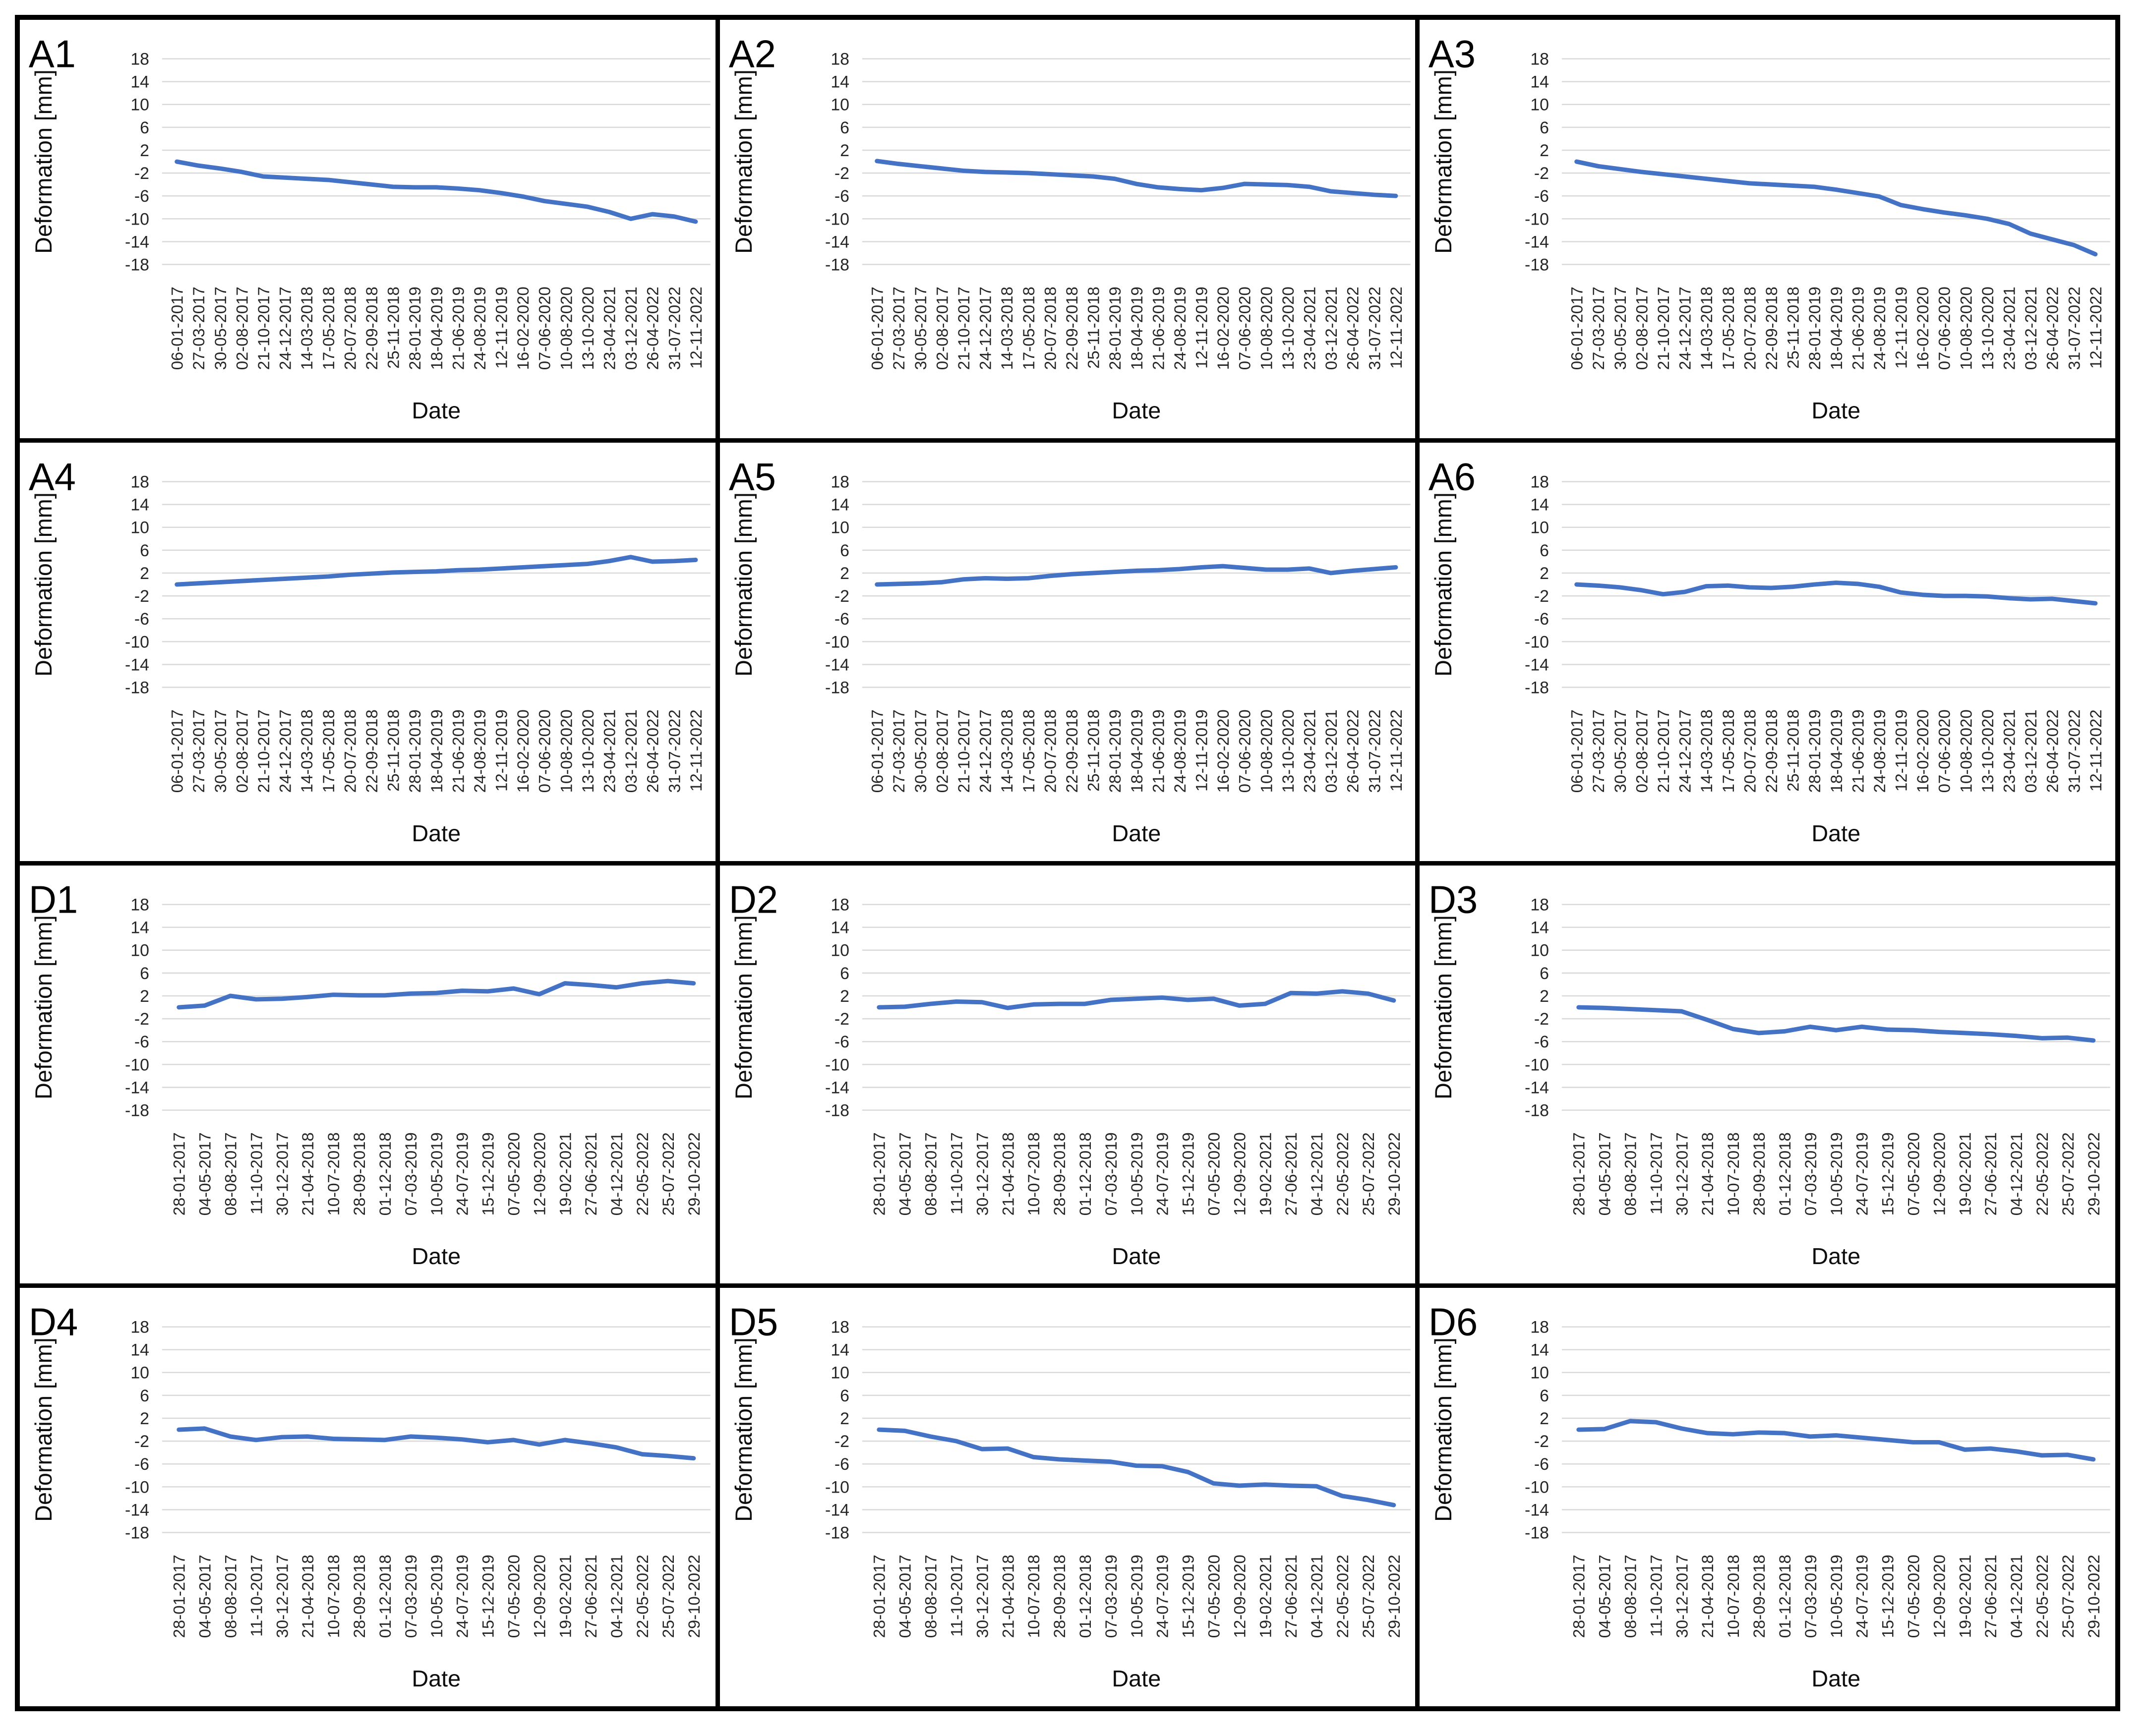 The image size is (2145, 1736). Describe the element at coordinates (1682, 1173) in the screenshot. I see `x-tick-label: 30-12-2017` at that location.